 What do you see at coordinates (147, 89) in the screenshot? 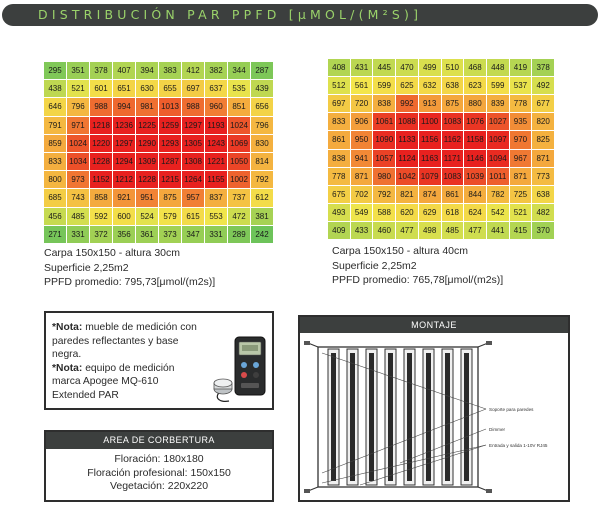
I see `ppfd-cell: 630` at bounding box center [147, 89].